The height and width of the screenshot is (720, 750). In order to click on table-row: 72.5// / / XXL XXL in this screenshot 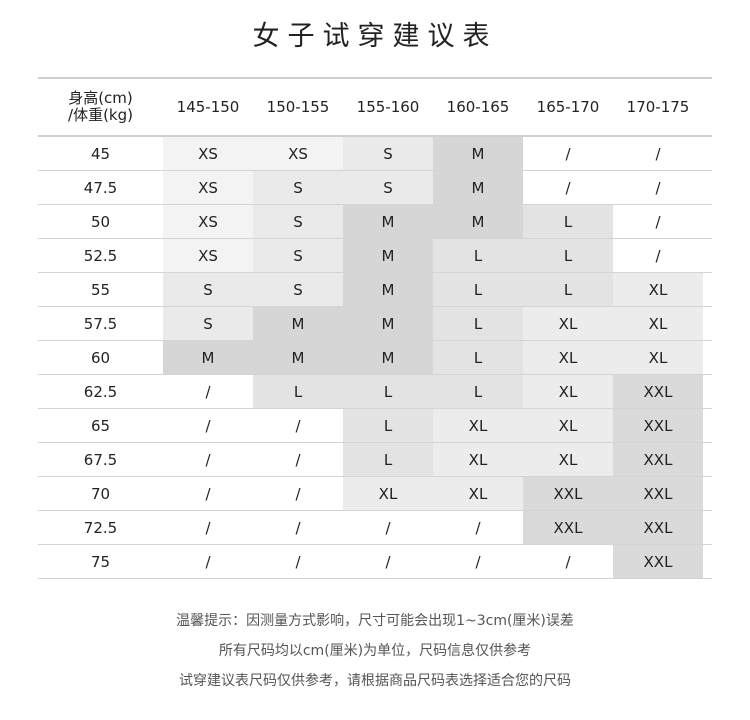, I will do `click(375, 528)`.